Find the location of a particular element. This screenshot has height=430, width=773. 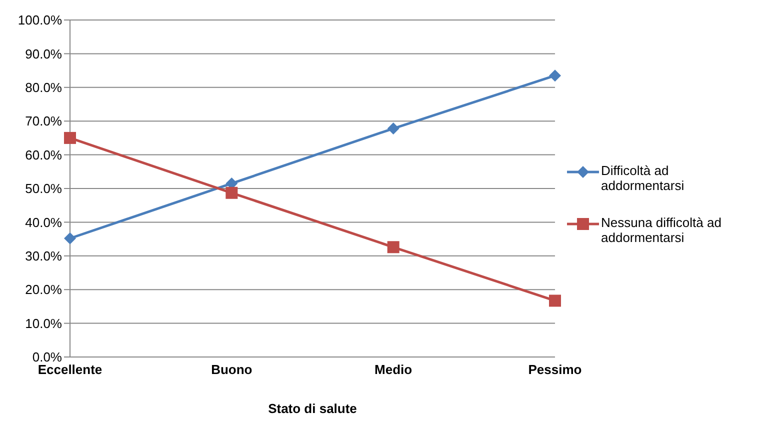

x-tick-label: Pessimo is located at coordinates (555, 370).